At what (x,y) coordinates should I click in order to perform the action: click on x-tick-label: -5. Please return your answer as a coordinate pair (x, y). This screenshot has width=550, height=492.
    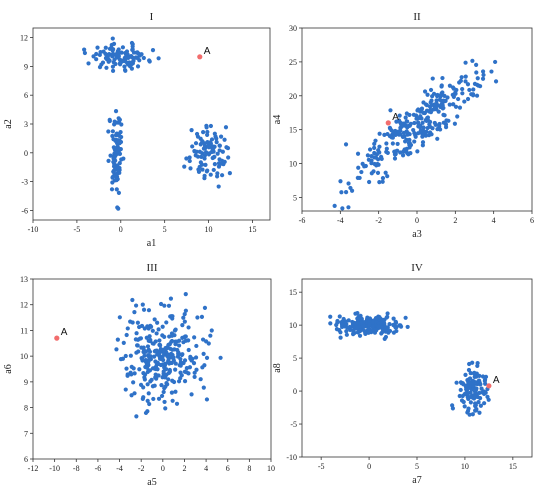
    Looking at the image, I should click on (77, 229).